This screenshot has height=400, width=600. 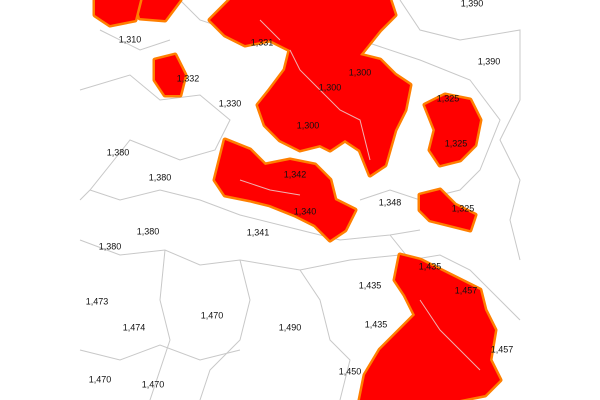 What do you see at coordinates (134, 327) in the screenshot?
I see `area-label: 1,474` at bounding box center [134, 327].